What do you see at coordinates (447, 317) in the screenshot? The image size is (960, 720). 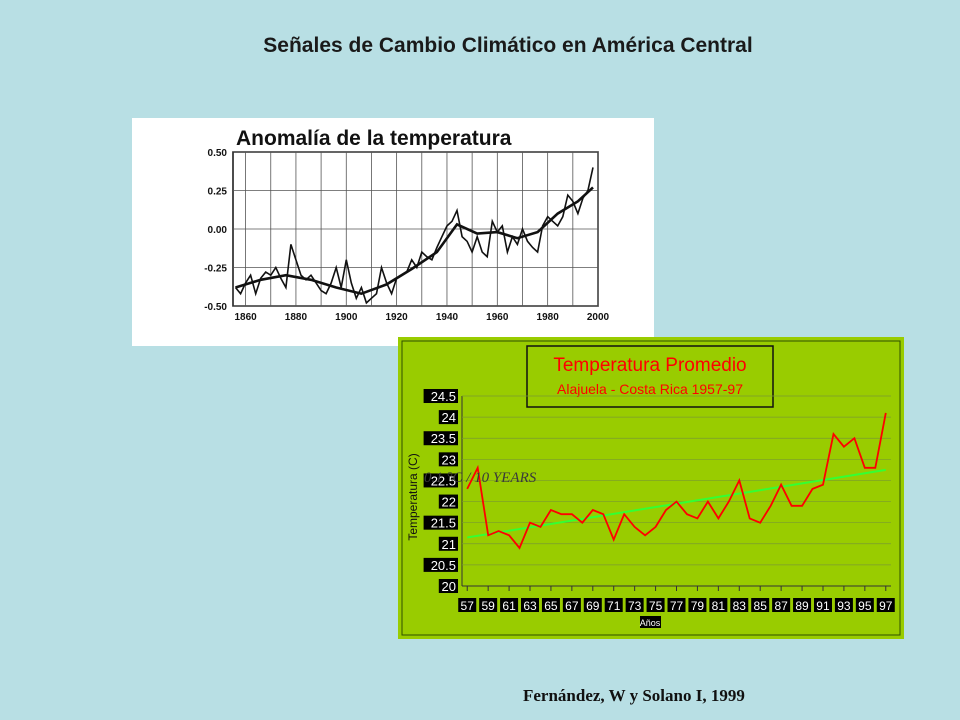 I see `anomaly-x-tick-label: 1940` at bounding box center [447, 317].